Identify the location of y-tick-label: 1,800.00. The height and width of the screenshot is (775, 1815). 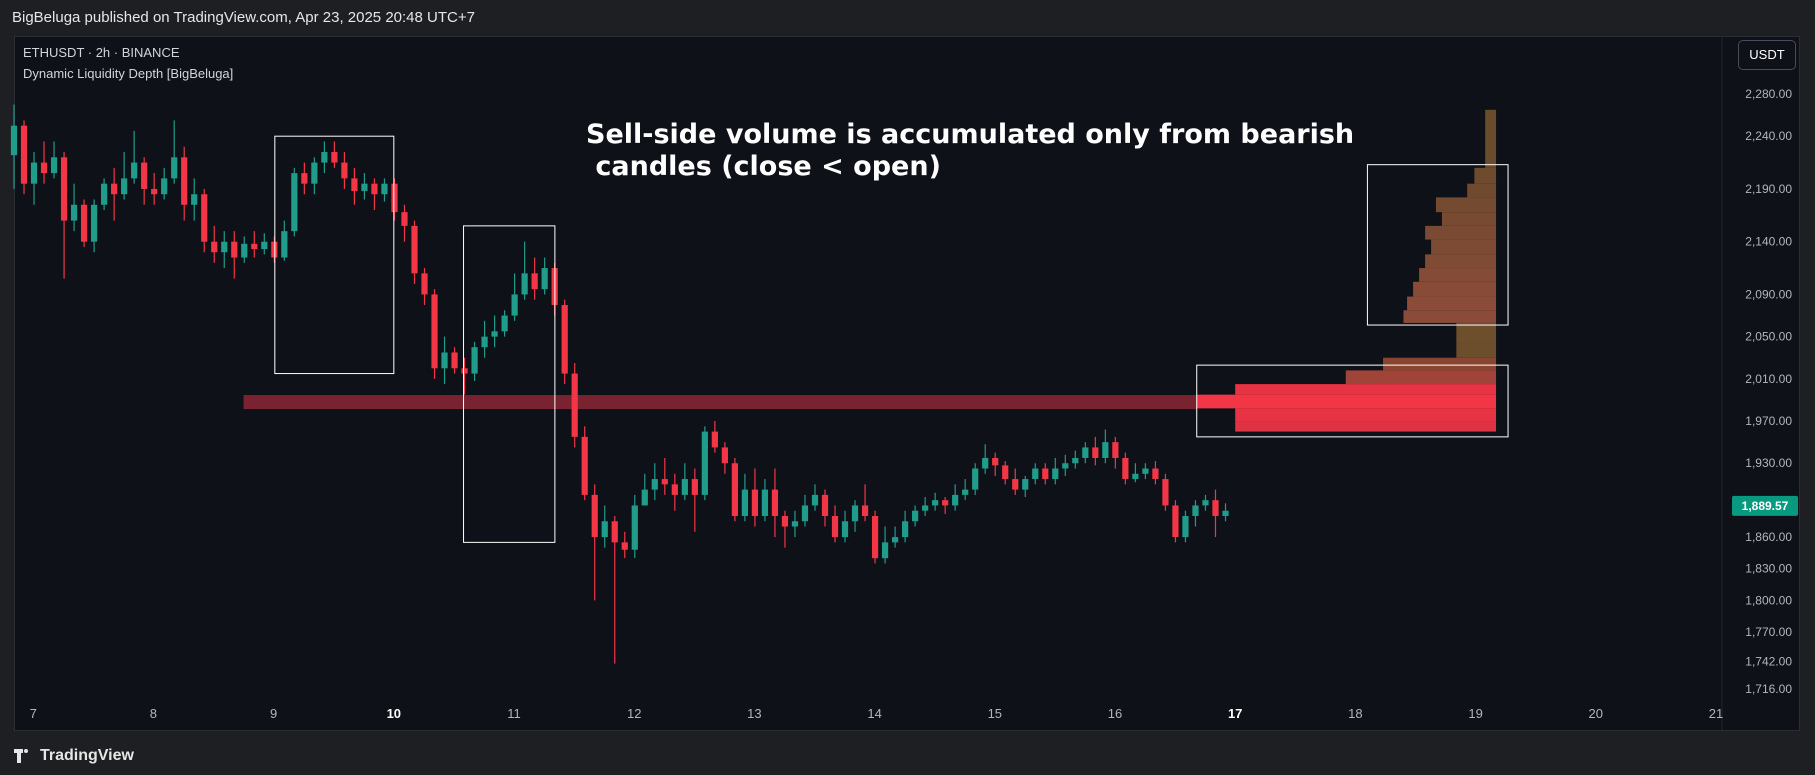
(1768, 600).